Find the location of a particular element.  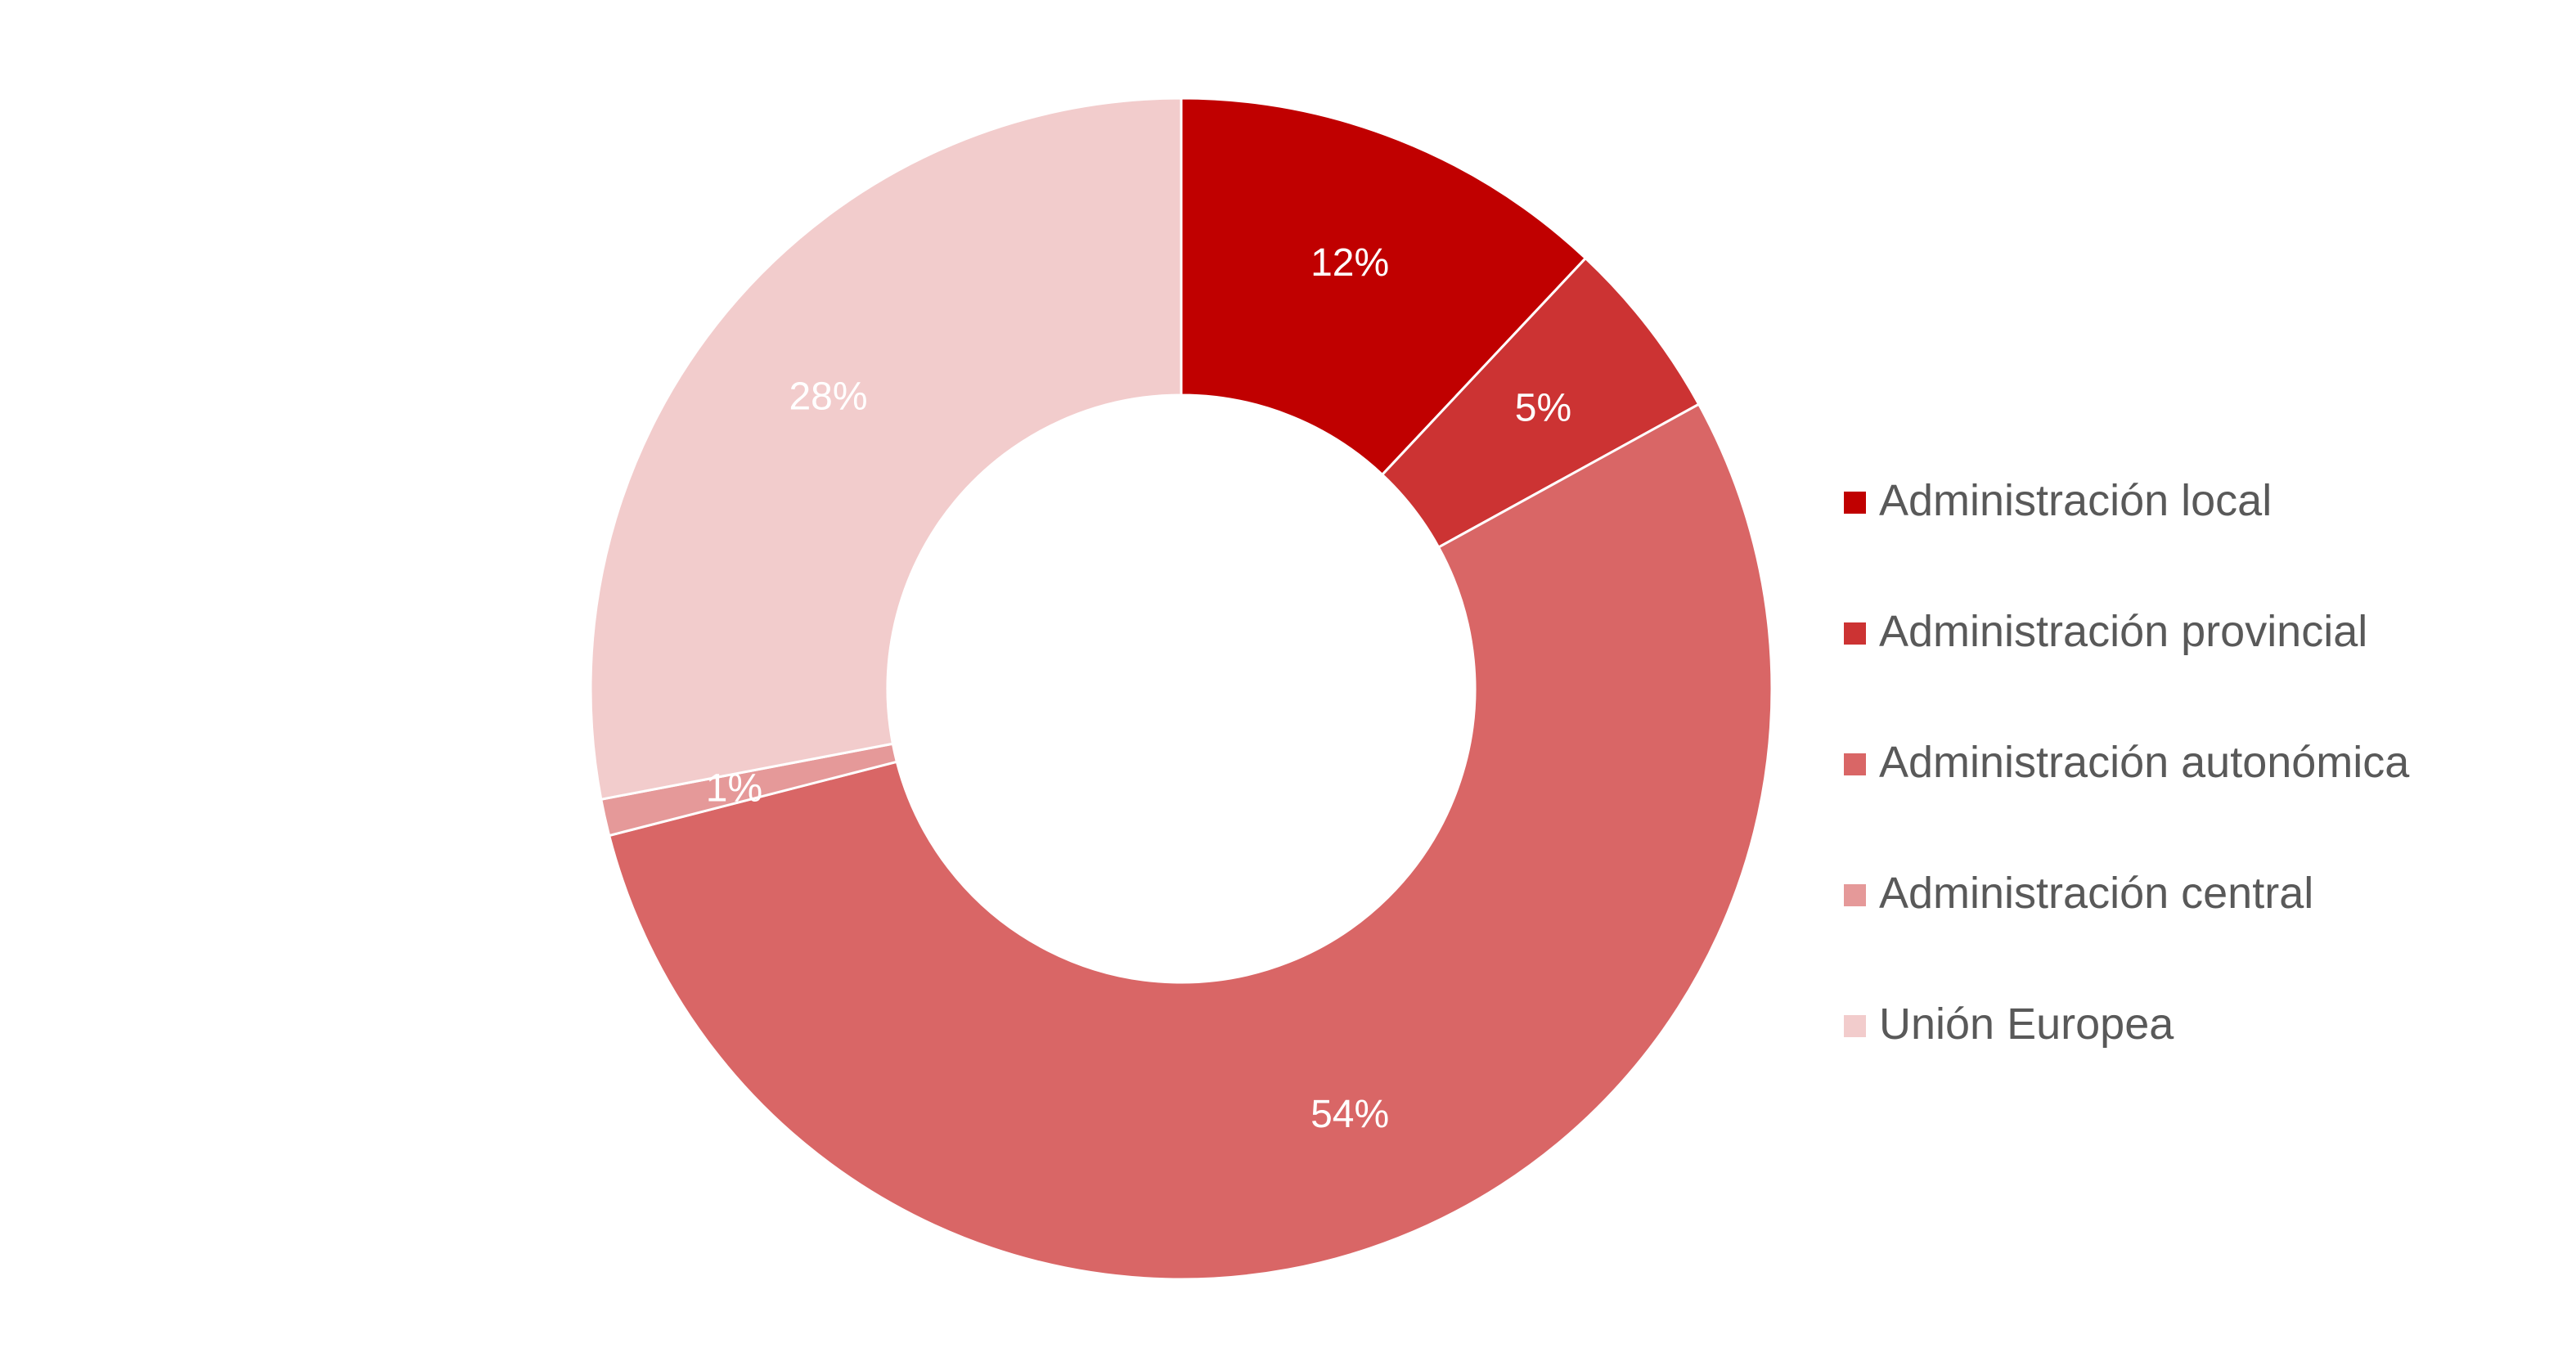

legend-label: Administración local is located at coordinates (2076, 500).